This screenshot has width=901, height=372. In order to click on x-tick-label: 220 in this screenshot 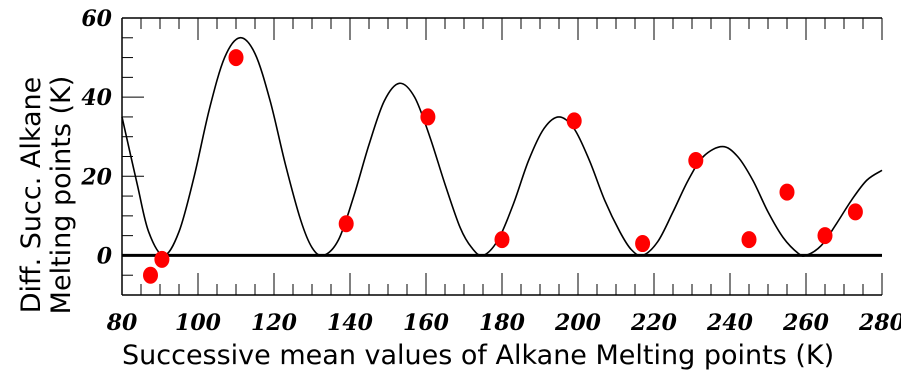, I will do `click(654, 323)`.